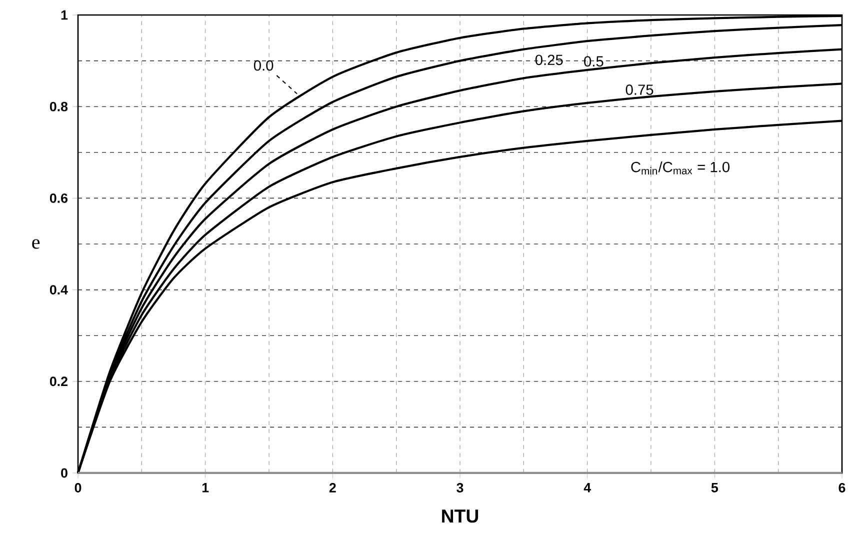 The width and height of the screenshot is (853, 556). Describe the element at coordinates (205, 487) in the screenshot. I see `x-tick-label: 1` at that location.